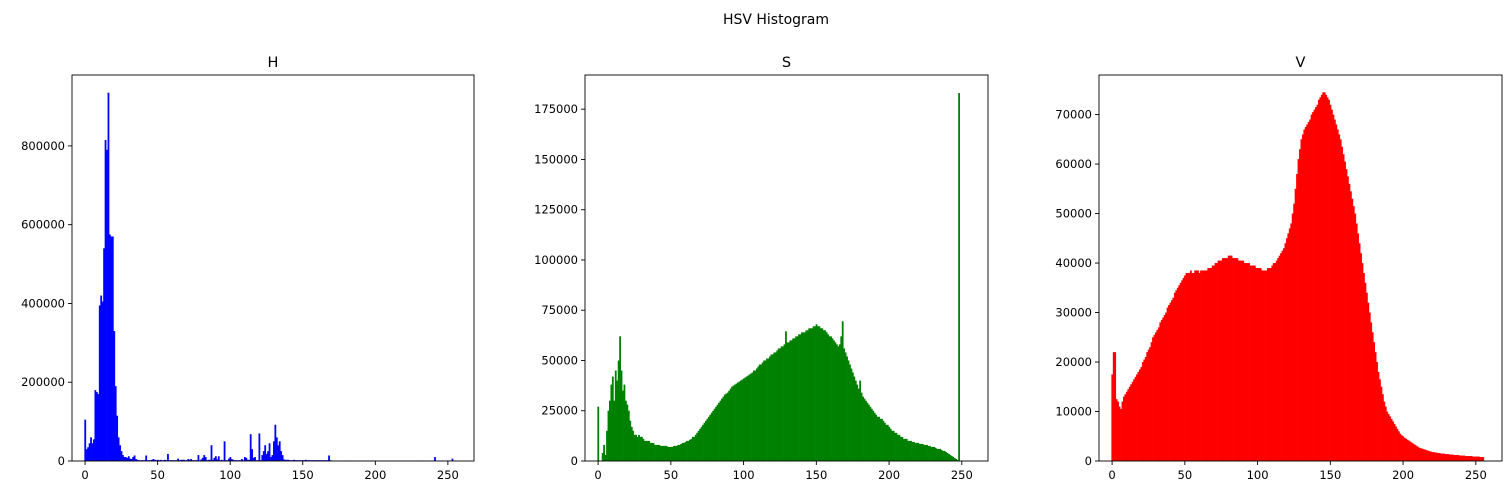 The height and width of the screenshot is (495, 1509). Describe the element at coordinates (1073, 214) in the screenshot. I see `y-tick-label: 50000` at that location.